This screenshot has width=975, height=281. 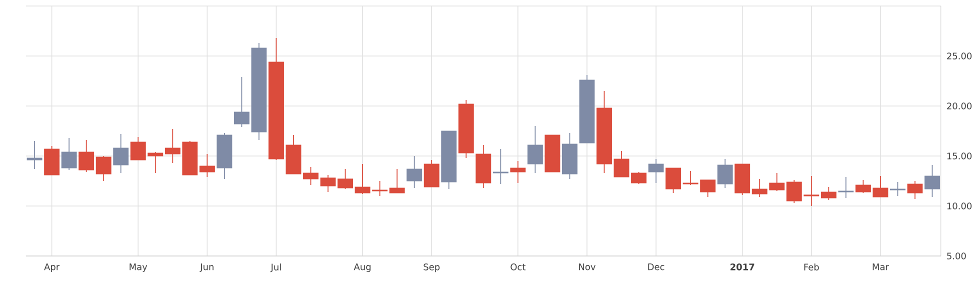 What do you see at coordinates (207, 268) in the screenshot?
I see `x-tick-label: Jun` at bounding box center [207, 268].